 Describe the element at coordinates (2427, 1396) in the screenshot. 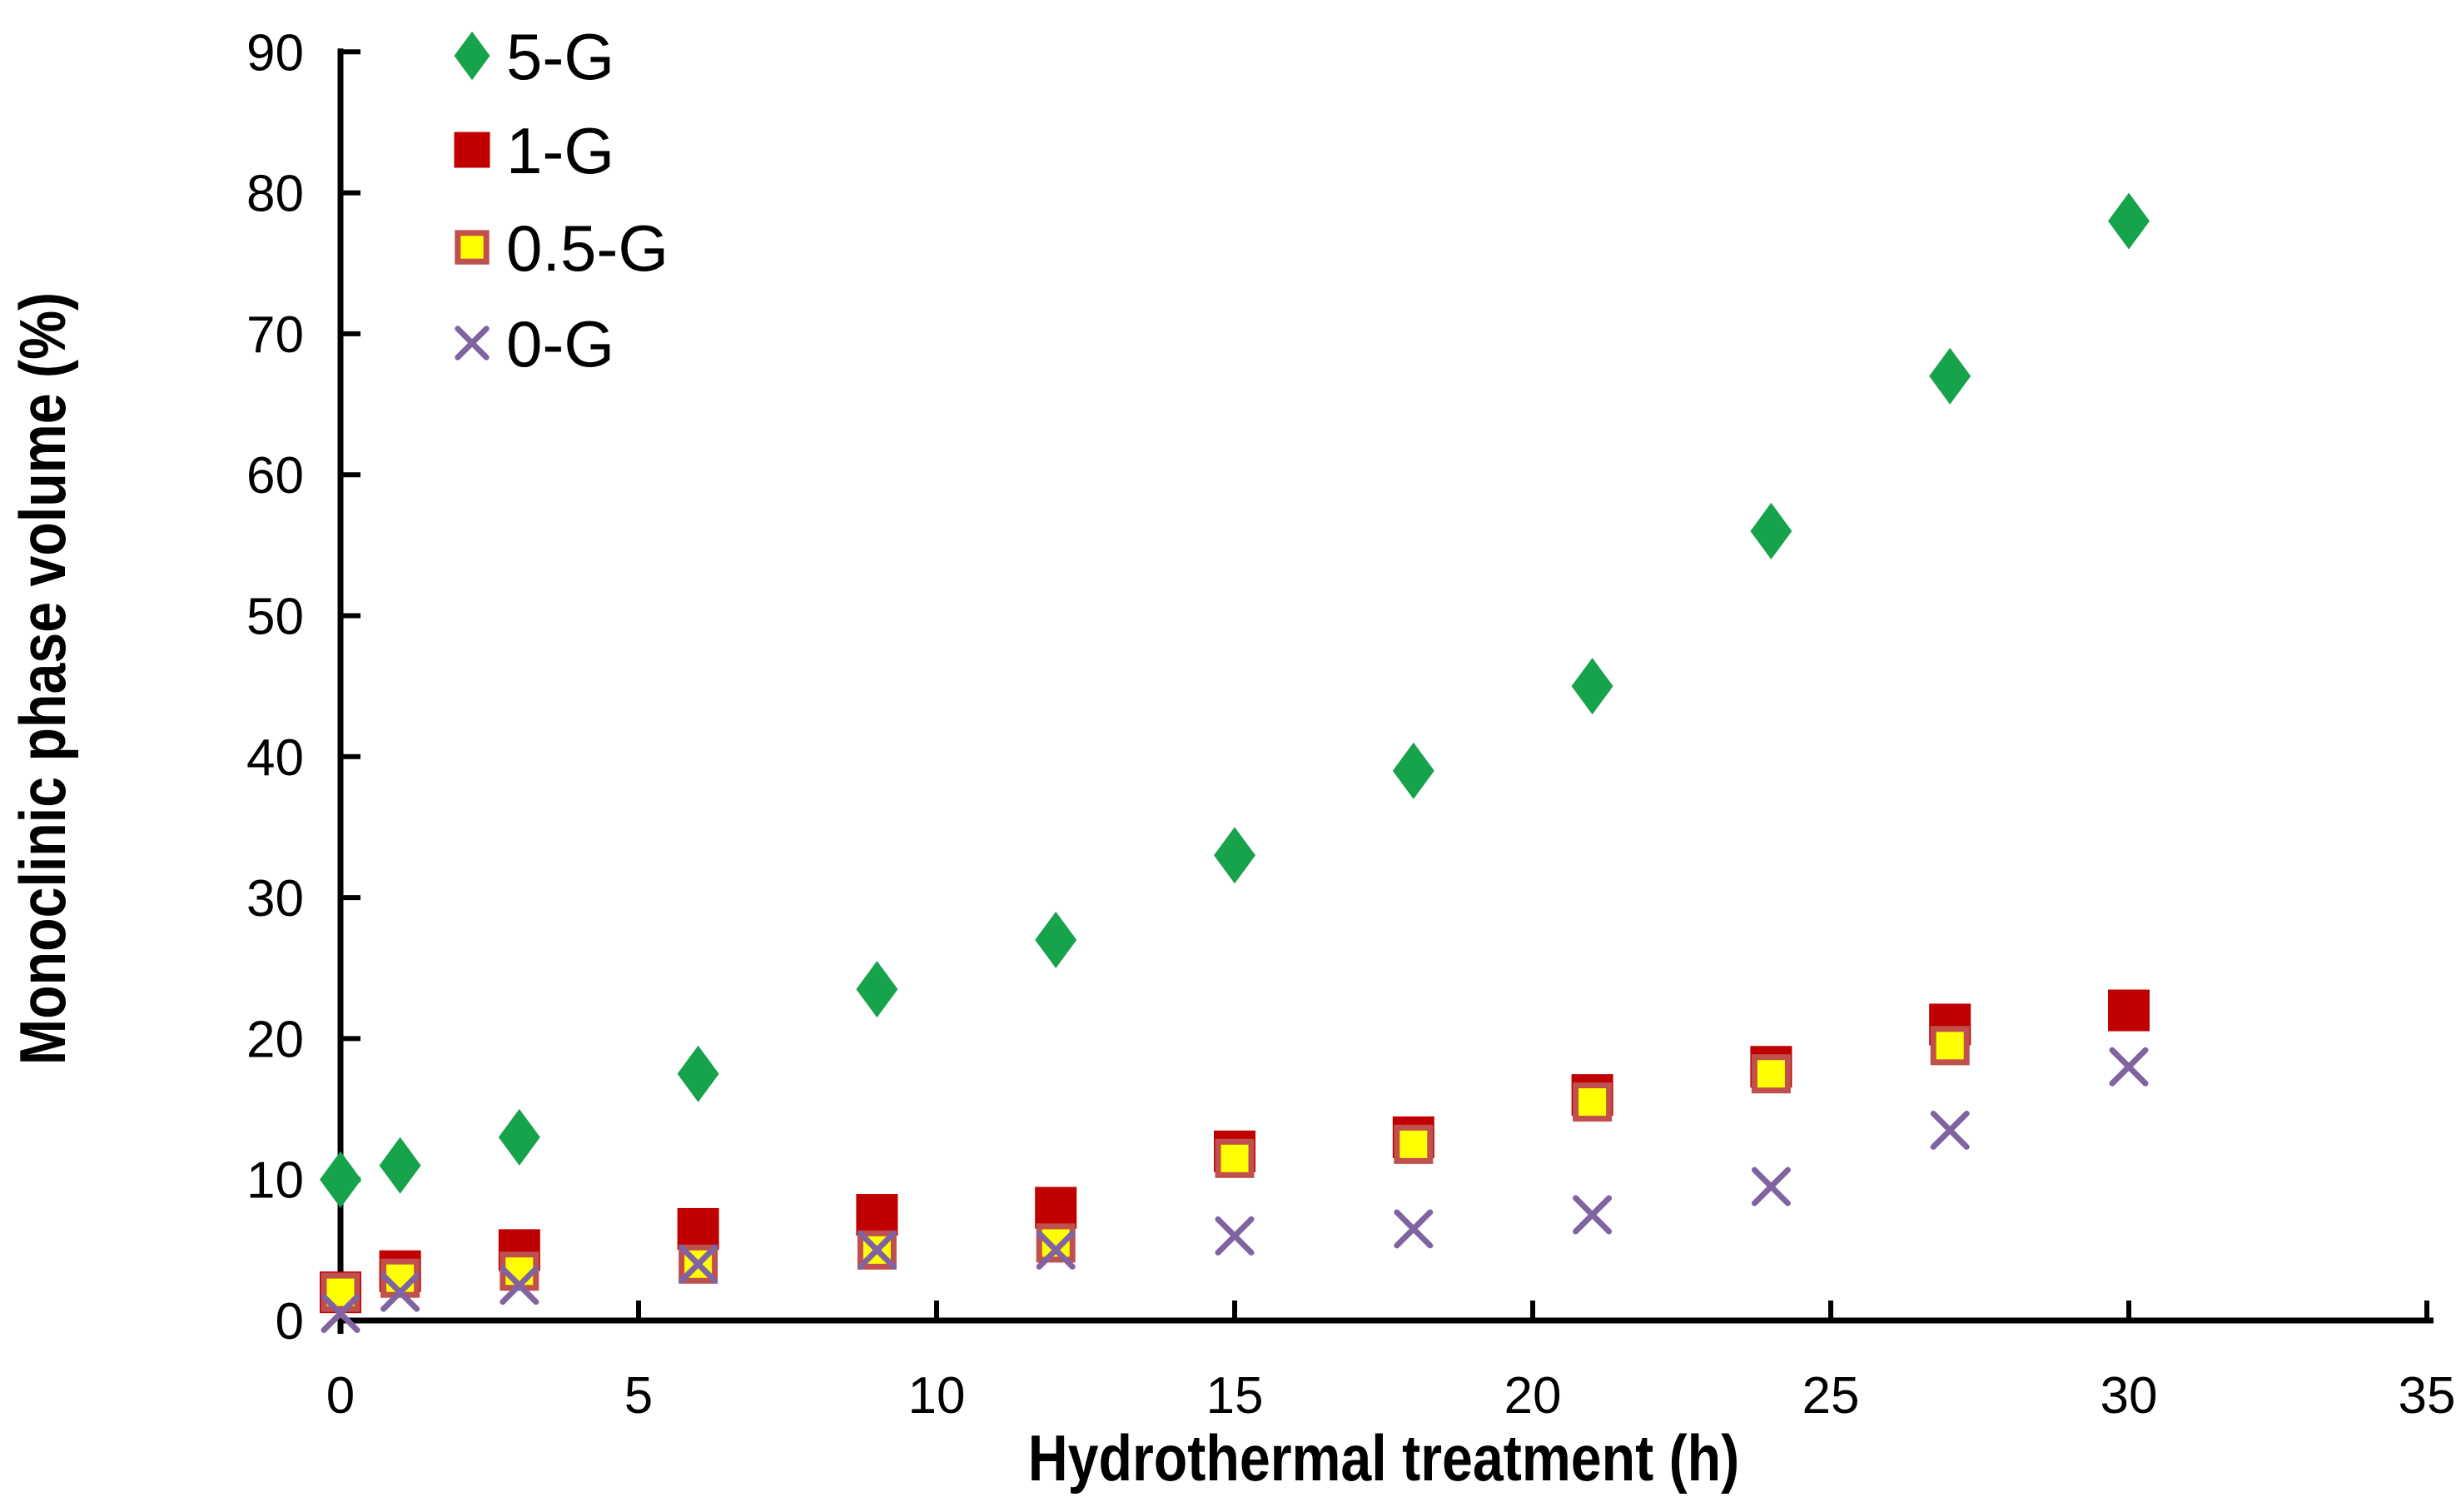

I see `x-tick-label: 35` at that location.